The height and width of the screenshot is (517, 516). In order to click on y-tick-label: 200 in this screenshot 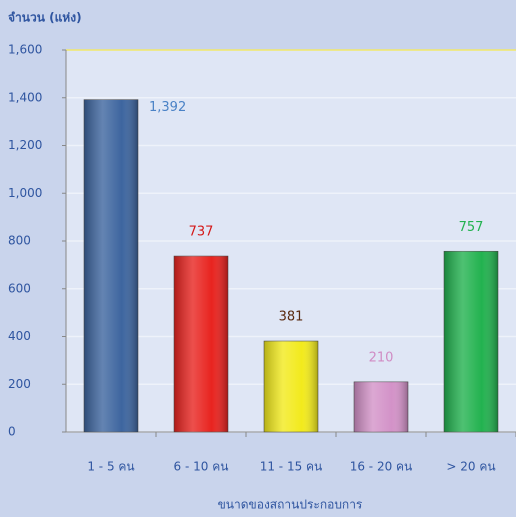, I will do `click(19, 384)`.